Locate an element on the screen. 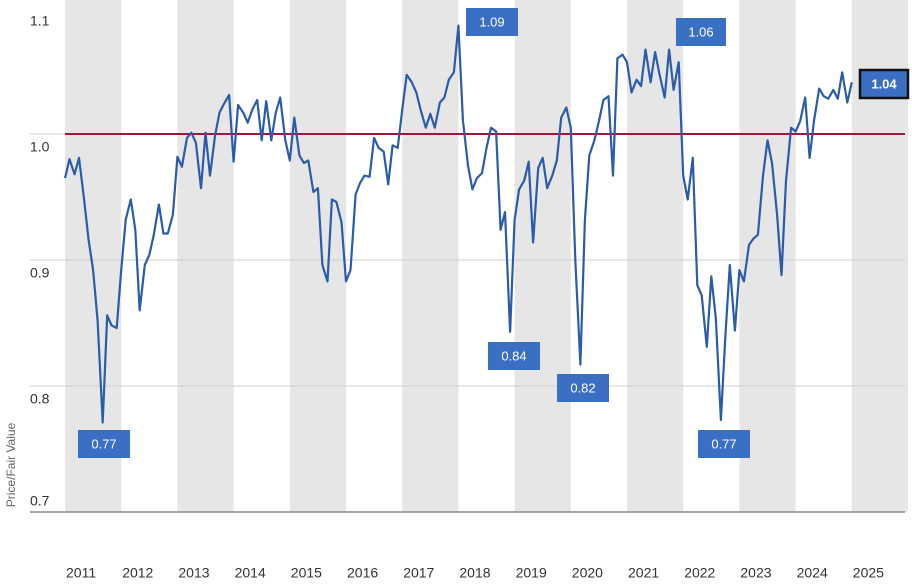 This screenshot has width=912, height=585. x-tick-label: 2025 is located at coordinates (868, 573).